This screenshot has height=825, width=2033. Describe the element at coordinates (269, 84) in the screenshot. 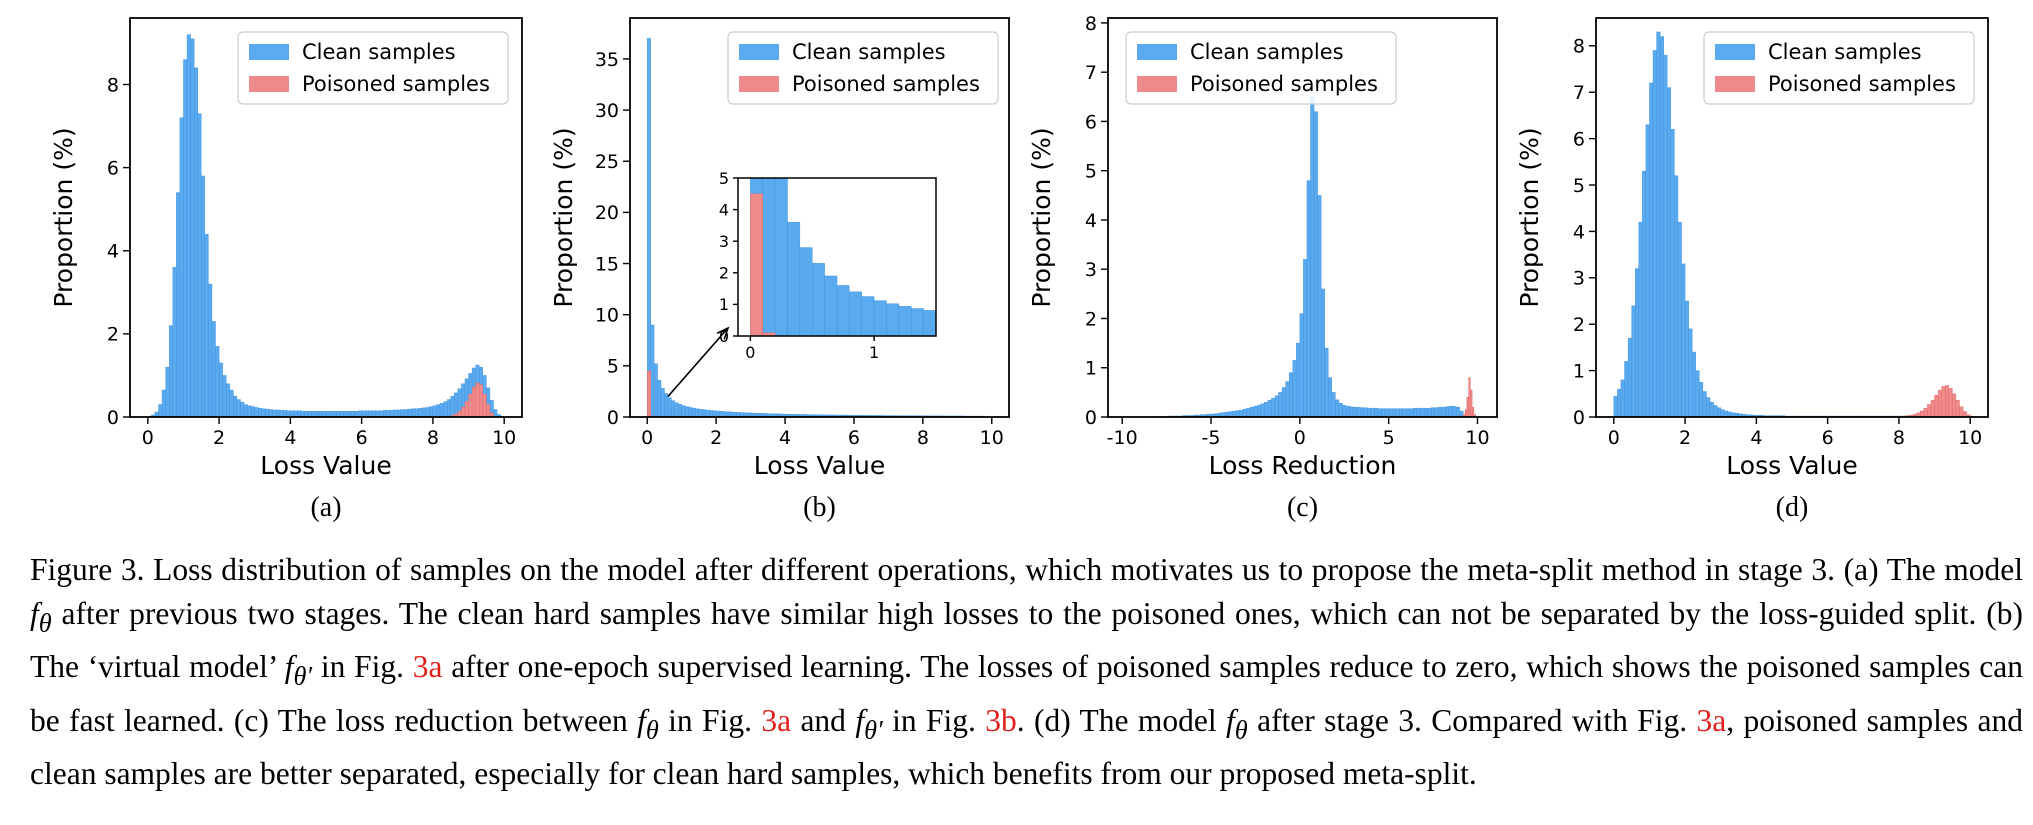

I see `legend-swatch-poisoned` at that location.